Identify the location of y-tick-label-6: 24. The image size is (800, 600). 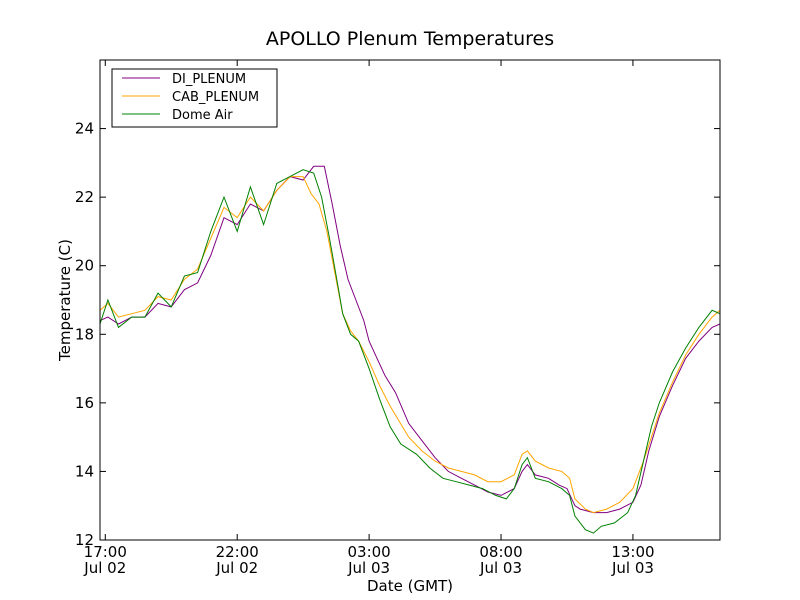
(84, 129).